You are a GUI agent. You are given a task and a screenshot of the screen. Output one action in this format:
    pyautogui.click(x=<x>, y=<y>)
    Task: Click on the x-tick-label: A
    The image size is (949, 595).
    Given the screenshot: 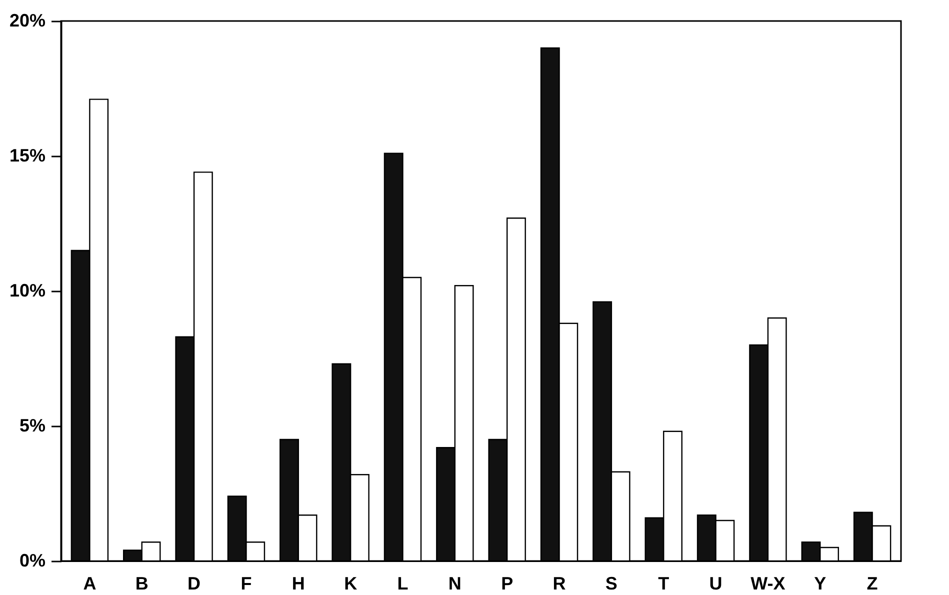 What is the action you would take?
    pyautogui.click(x=89, y=584)
    